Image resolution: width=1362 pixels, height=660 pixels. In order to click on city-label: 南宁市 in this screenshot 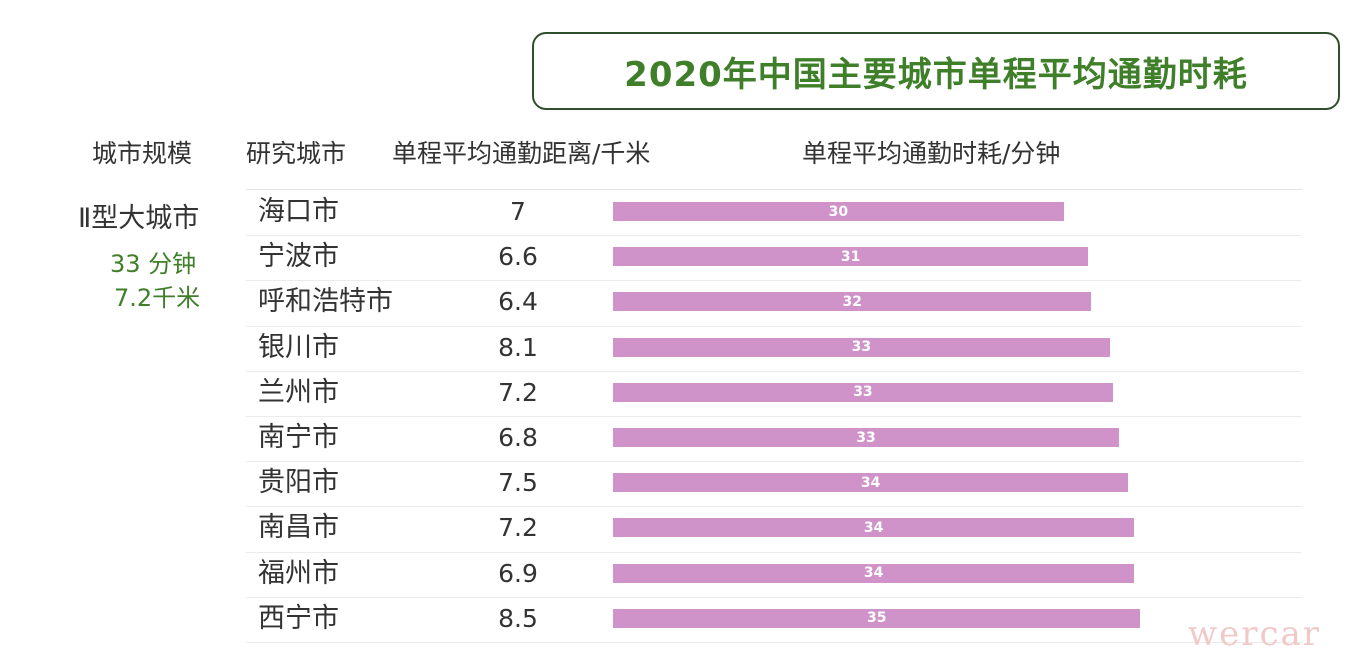, I will do `click(298, 437)`.